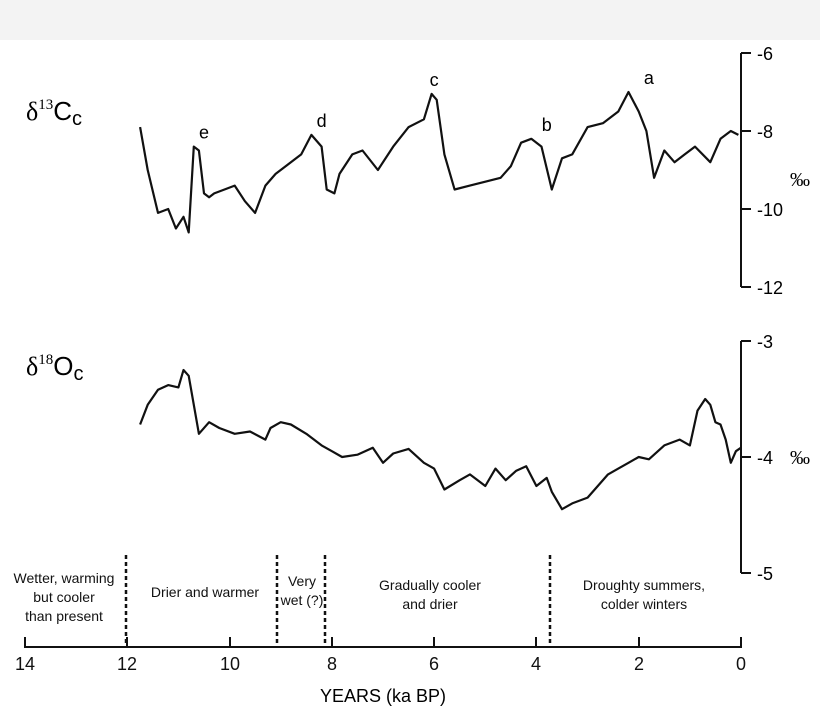 The image size is (820, 726). Describe the element at coordinates (765, 54) in the screenshot. I see `c13-tick-label: -6` at that location.